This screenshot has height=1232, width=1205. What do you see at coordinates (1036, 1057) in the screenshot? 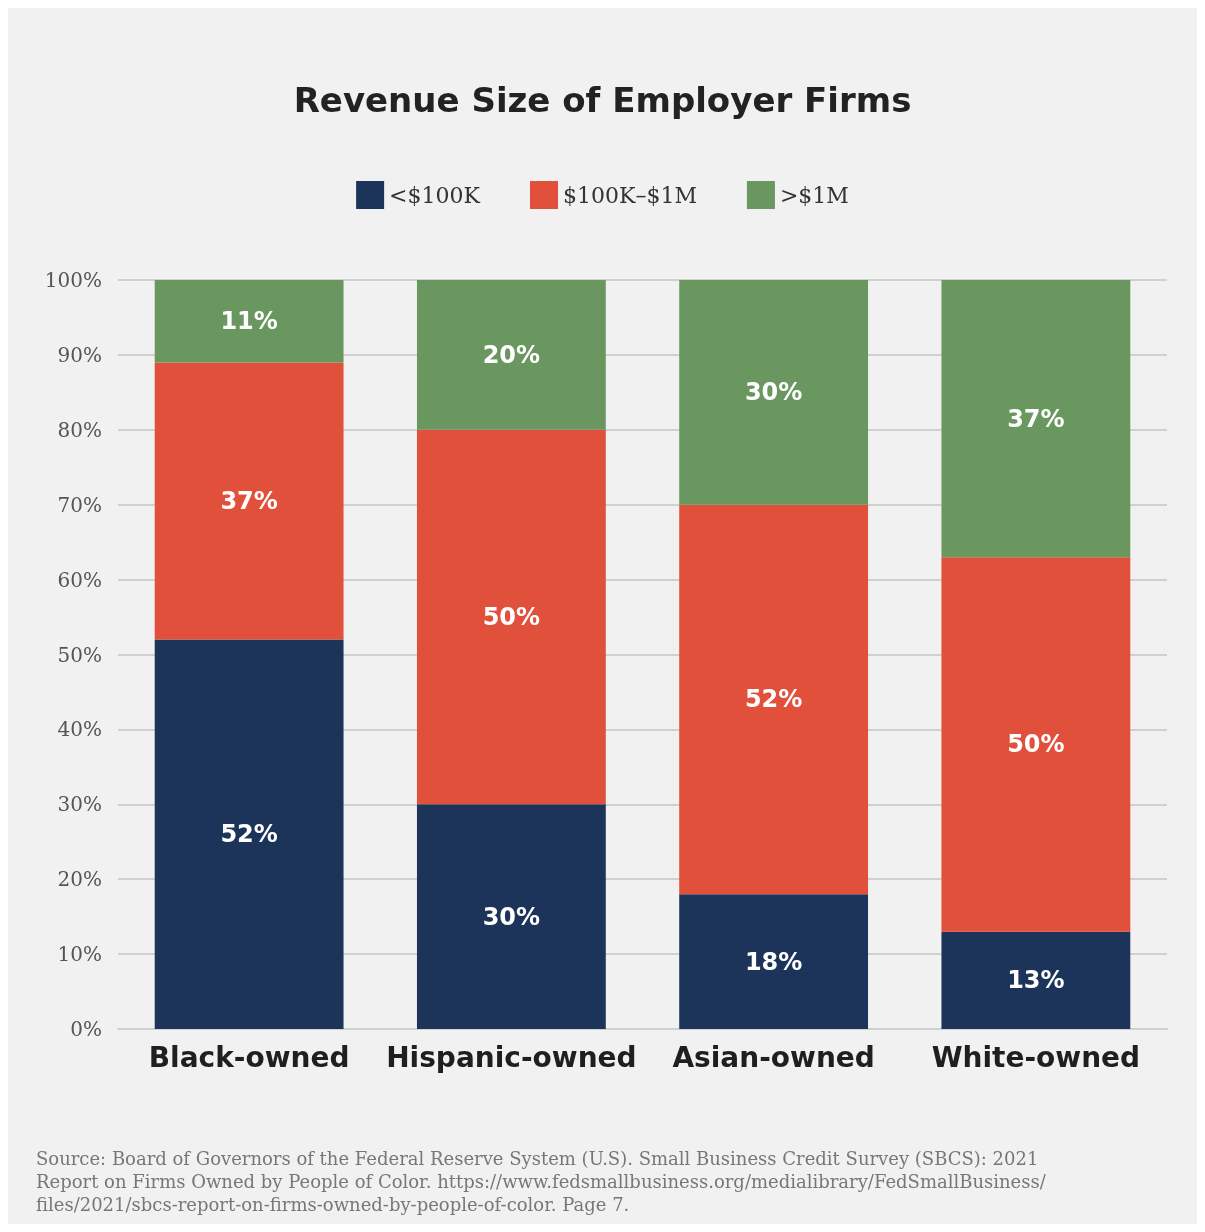
I see `x-tick-label: White-owned` at bounding box center [1036, 1057].